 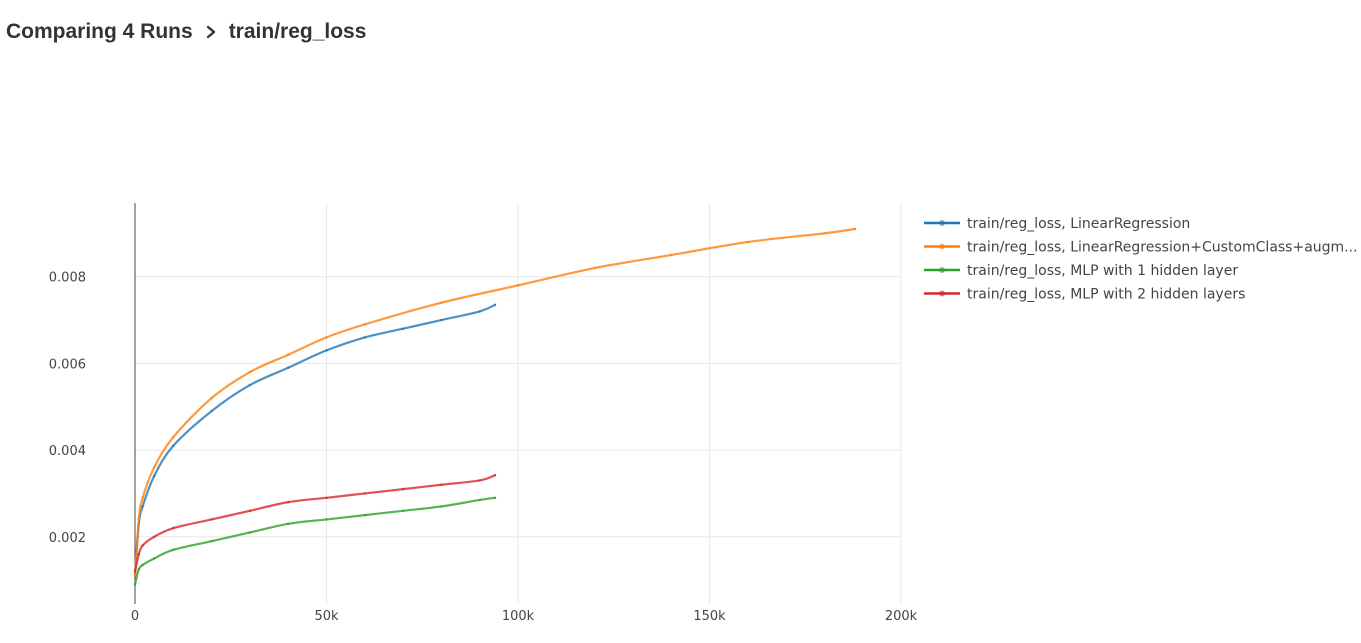 I want to click on y-tick-label: 0.006, so click(x=67, y=364).